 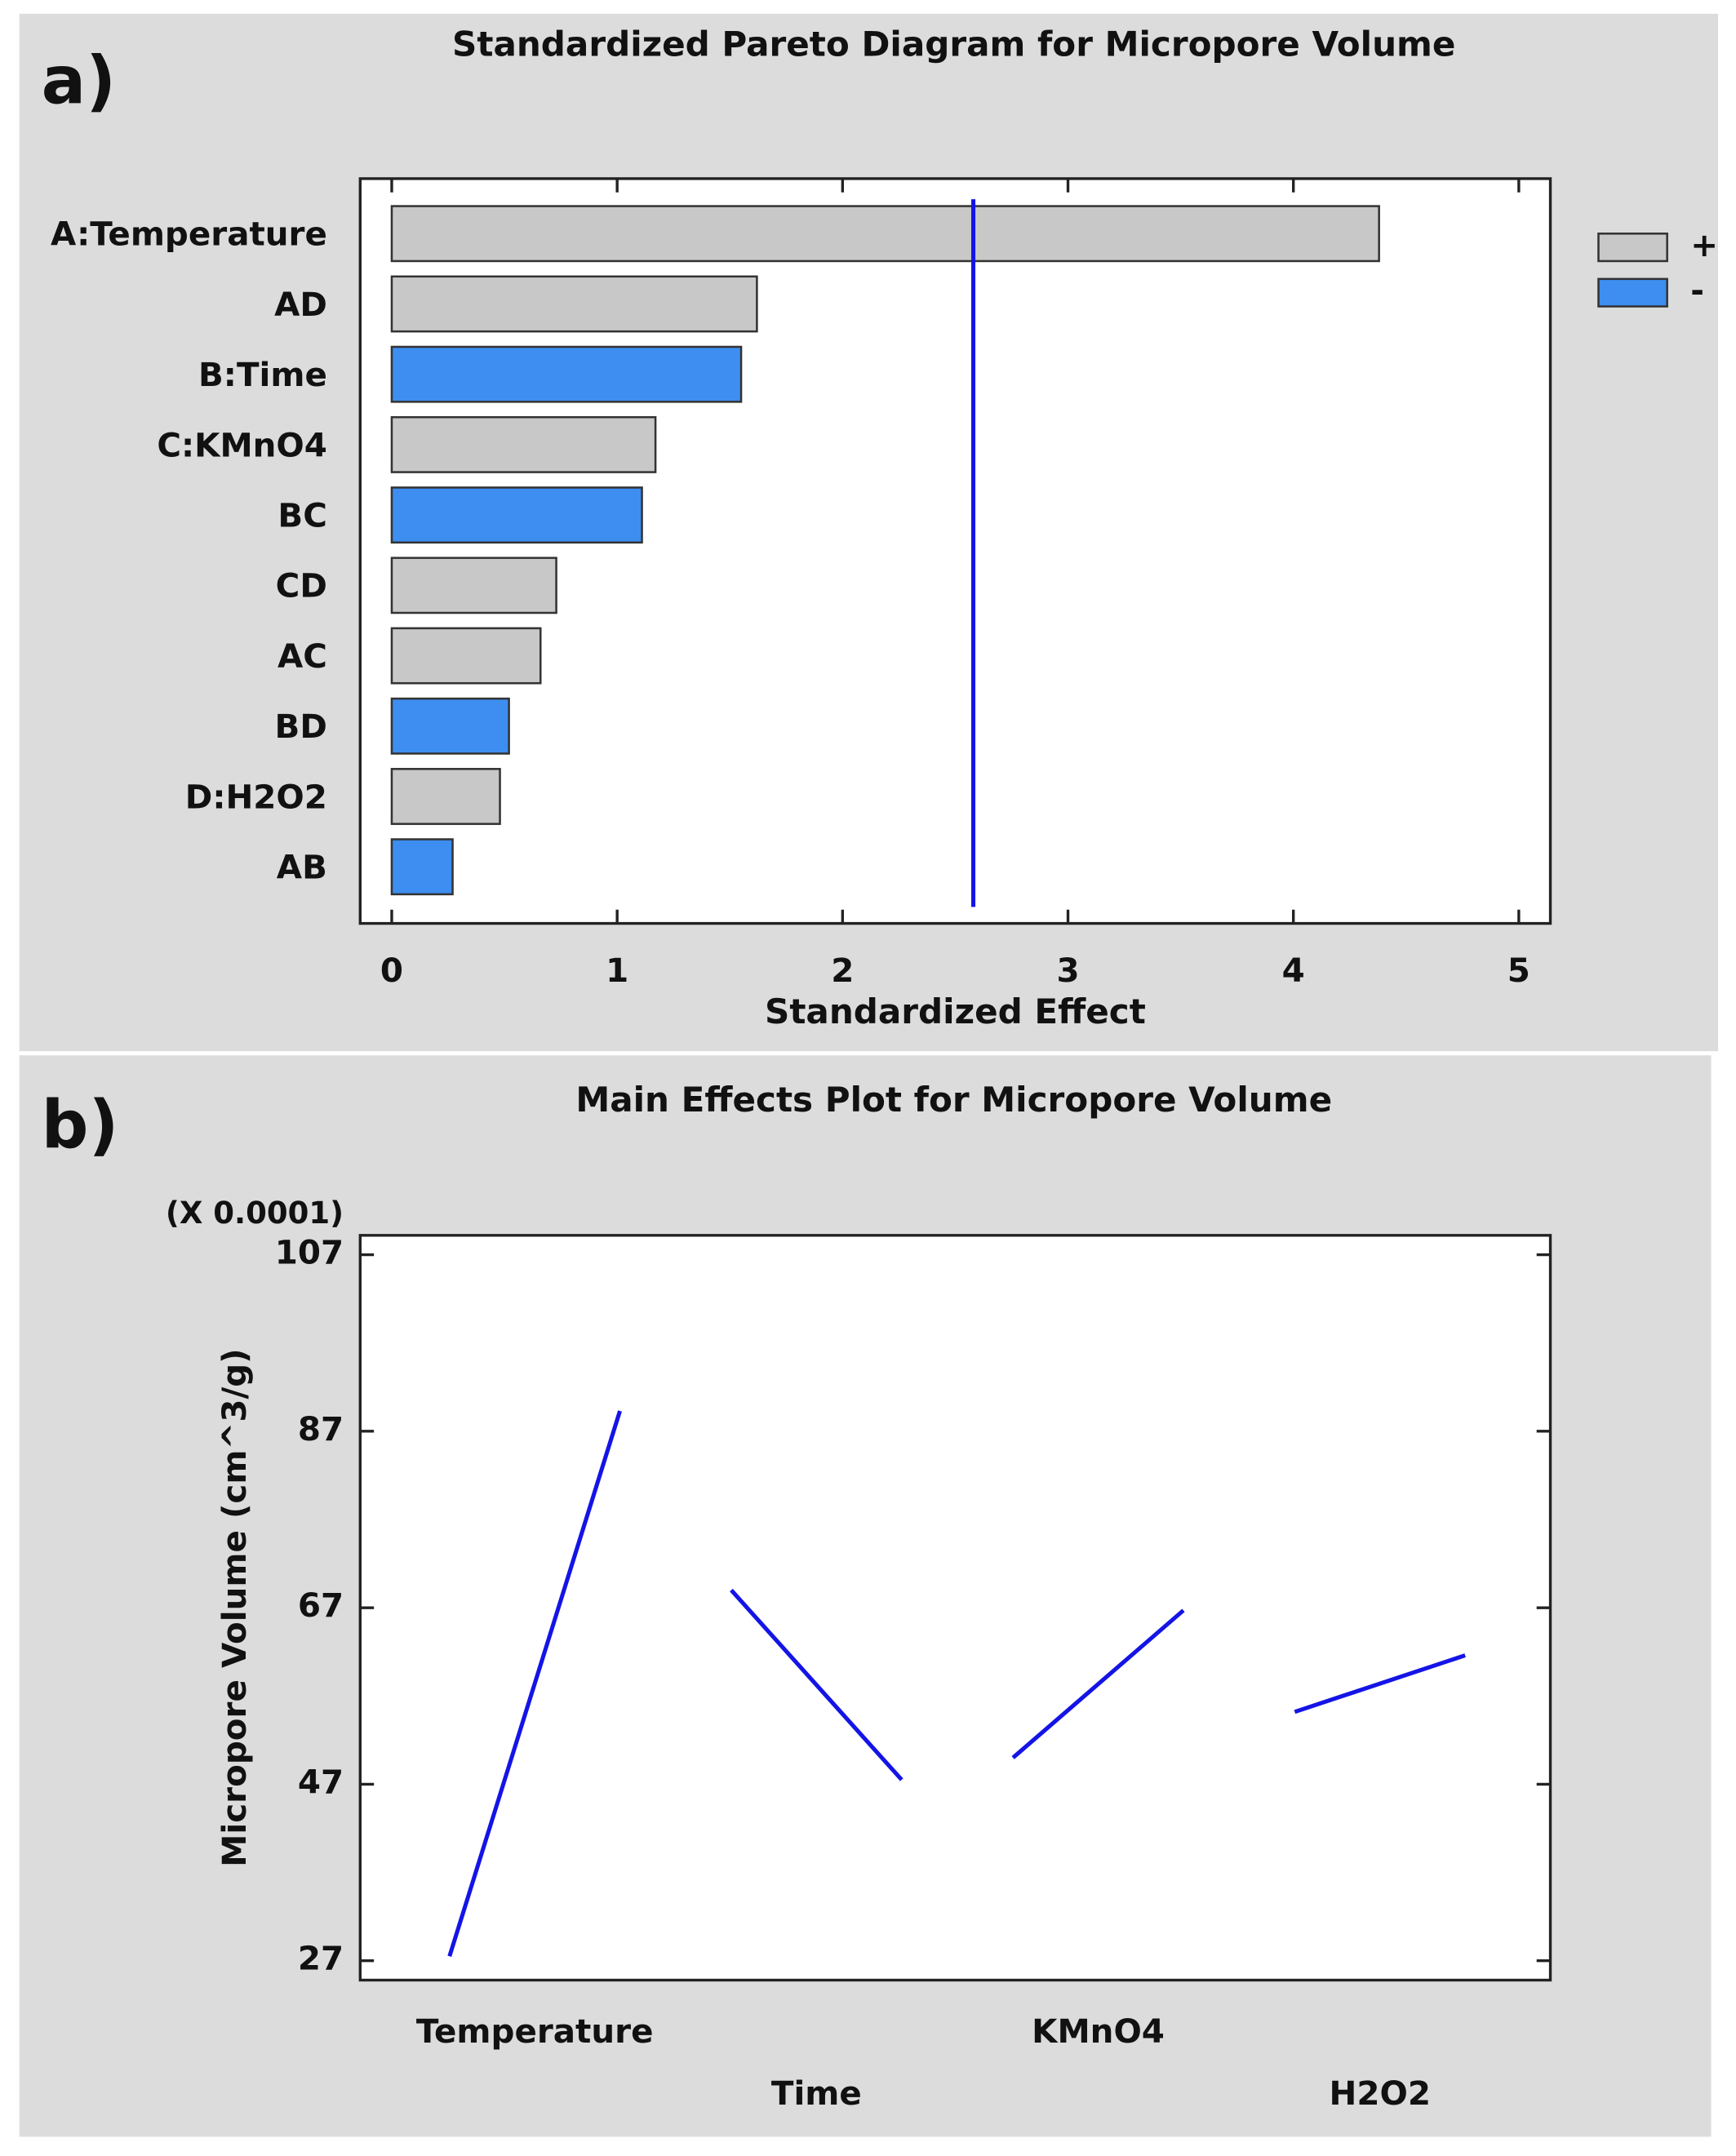 What do you see at coordinates (301, 726) in the screenshot?
I see `y-tick-label: BD` at bounding box center [301, 726].